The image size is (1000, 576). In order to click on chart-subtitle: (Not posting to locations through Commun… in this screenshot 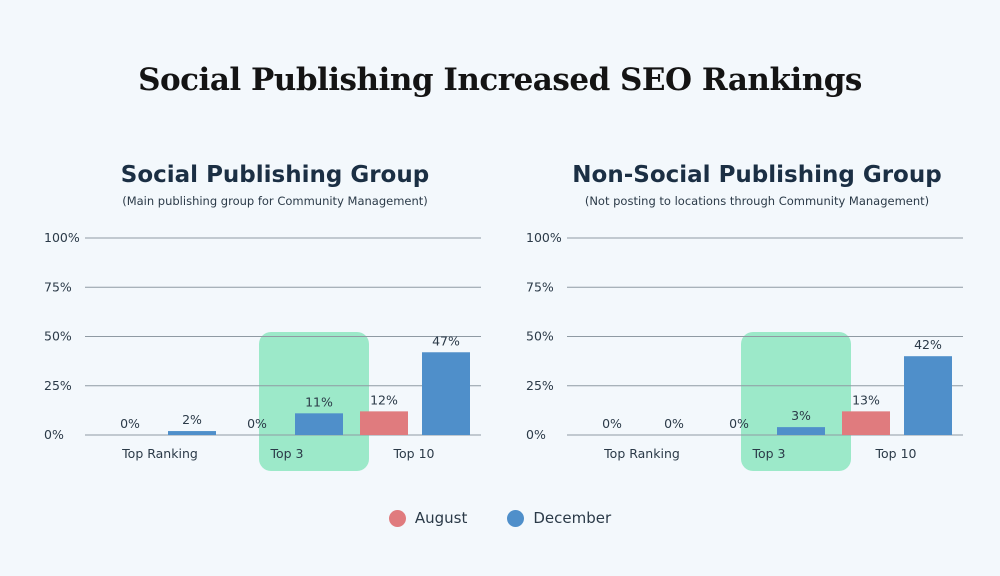, I will do `click(757, 201)`.